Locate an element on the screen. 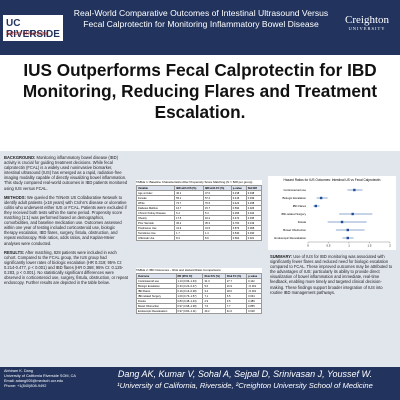 The width and height of the screenshot is (400, 400). summary-label: SUMMARY: is located at coordinates (281, 256).